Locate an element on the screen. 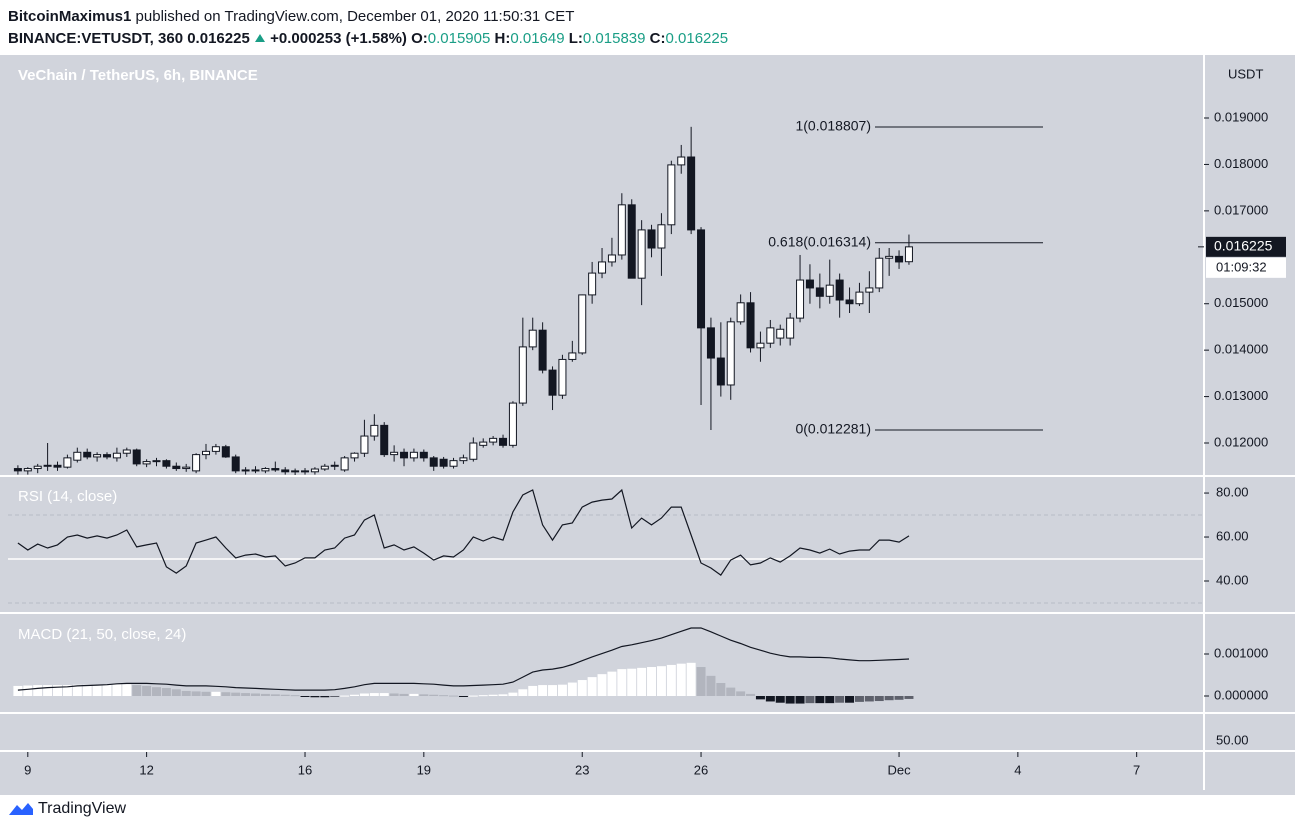 Image resolution: width=1295 pixels, height=835 pixels. fib-label: 0.618(0.016314) is located at coordinates (819, 241).